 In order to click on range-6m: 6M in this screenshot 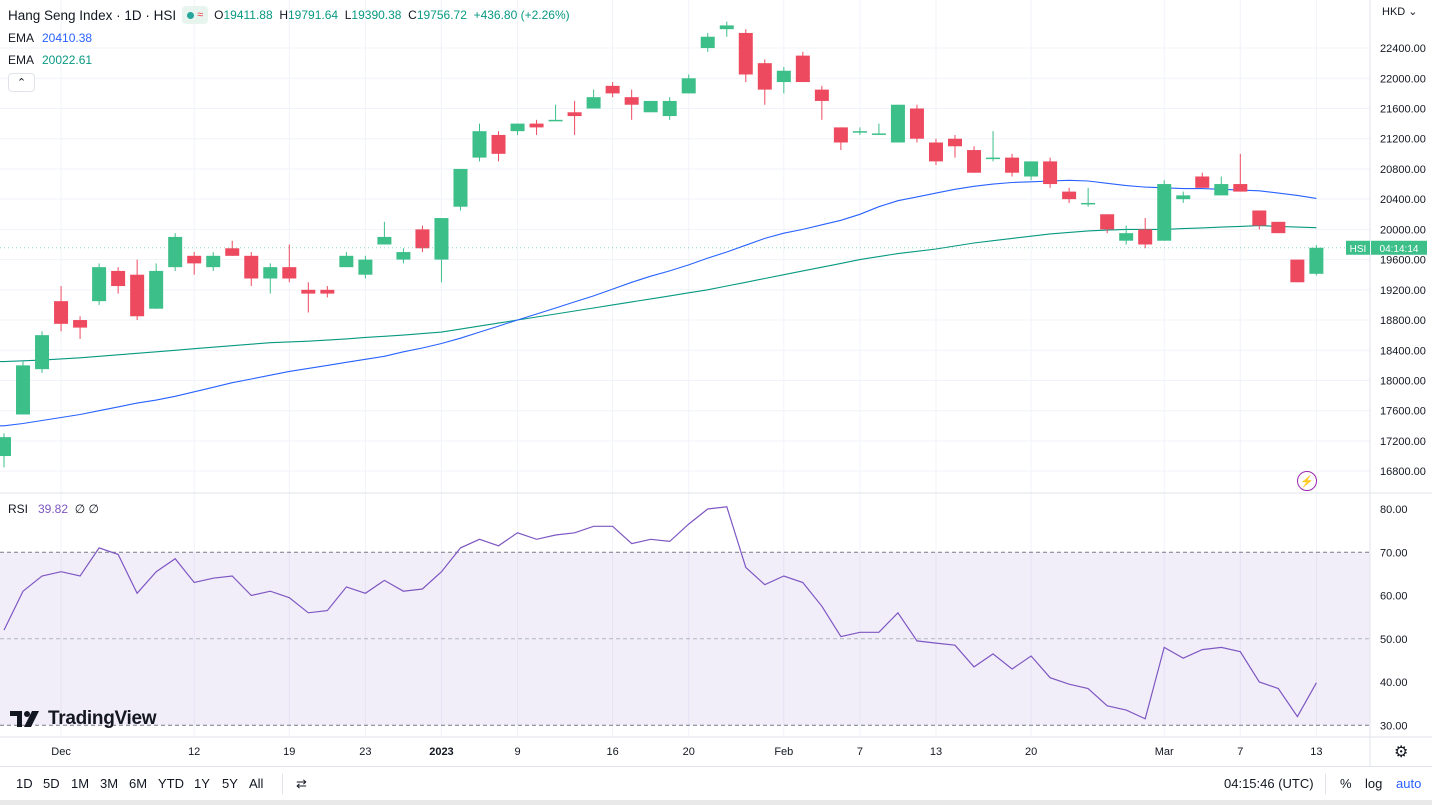, I will do `click(138, 783)`.